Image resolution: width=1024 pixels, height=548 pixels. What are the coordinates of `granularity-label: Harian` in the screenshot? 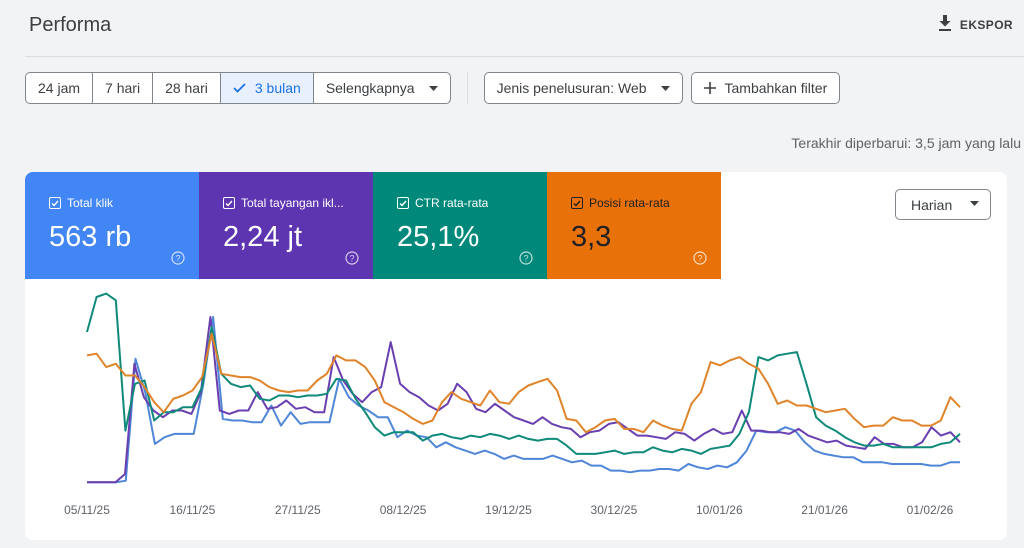 It's located at (932, 204).